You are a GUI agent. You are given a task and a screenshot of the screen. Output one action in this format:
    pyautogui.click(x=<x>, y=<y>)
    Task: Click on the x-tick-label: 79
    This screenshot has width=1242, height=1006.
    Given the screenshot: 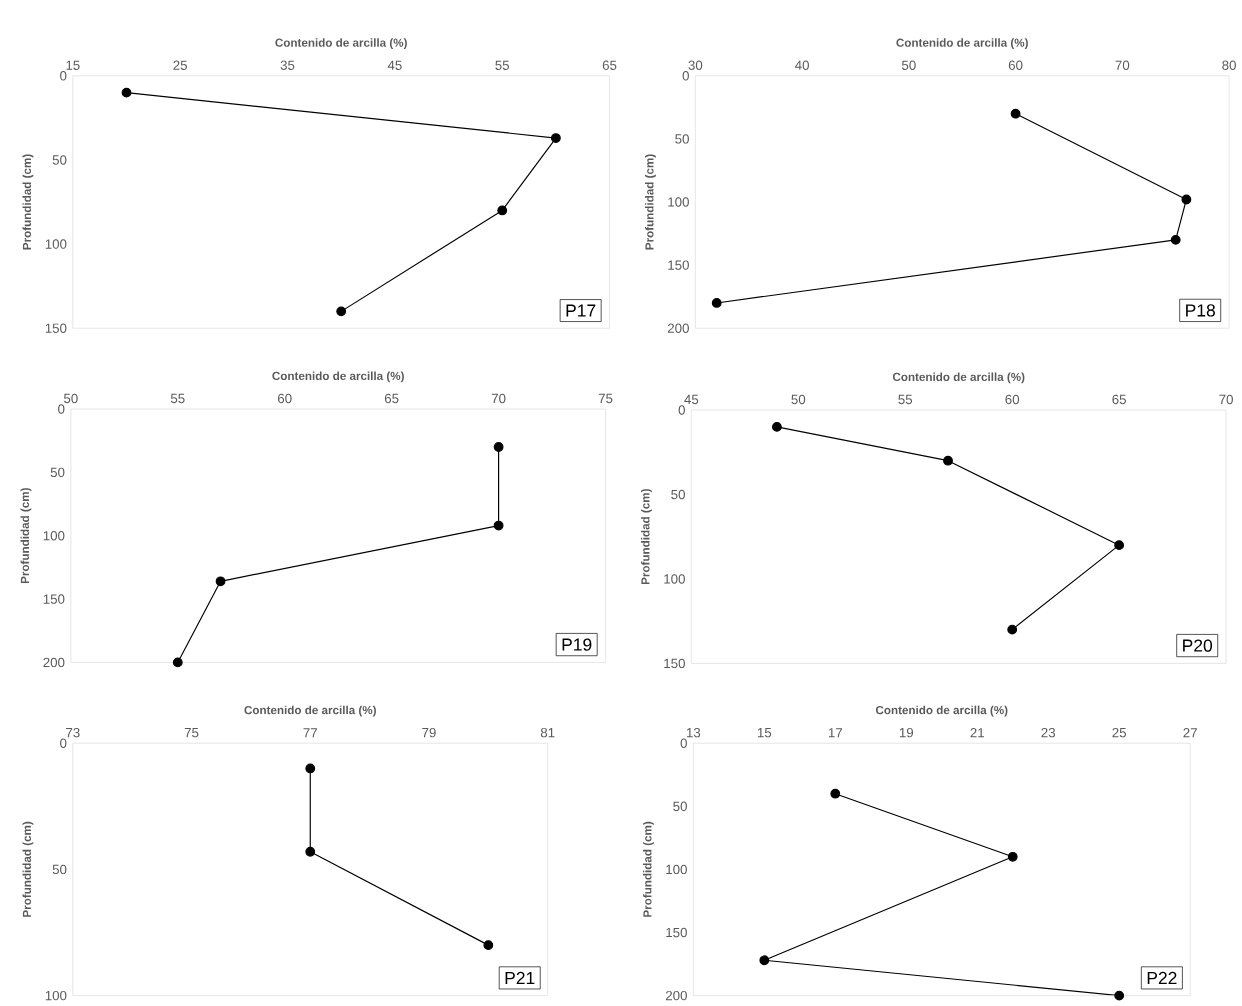 What is the action you would take?
    pyautogui.click(x=429, y=732)
    